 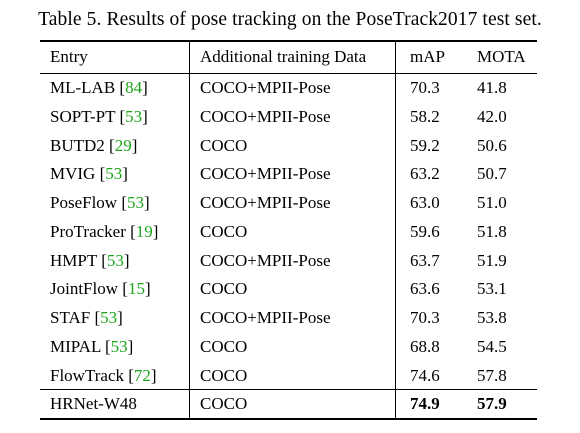 I want to click on table-row: BUTD2 [29] COCO 59.2 50.6, so click(x=288, y=146).